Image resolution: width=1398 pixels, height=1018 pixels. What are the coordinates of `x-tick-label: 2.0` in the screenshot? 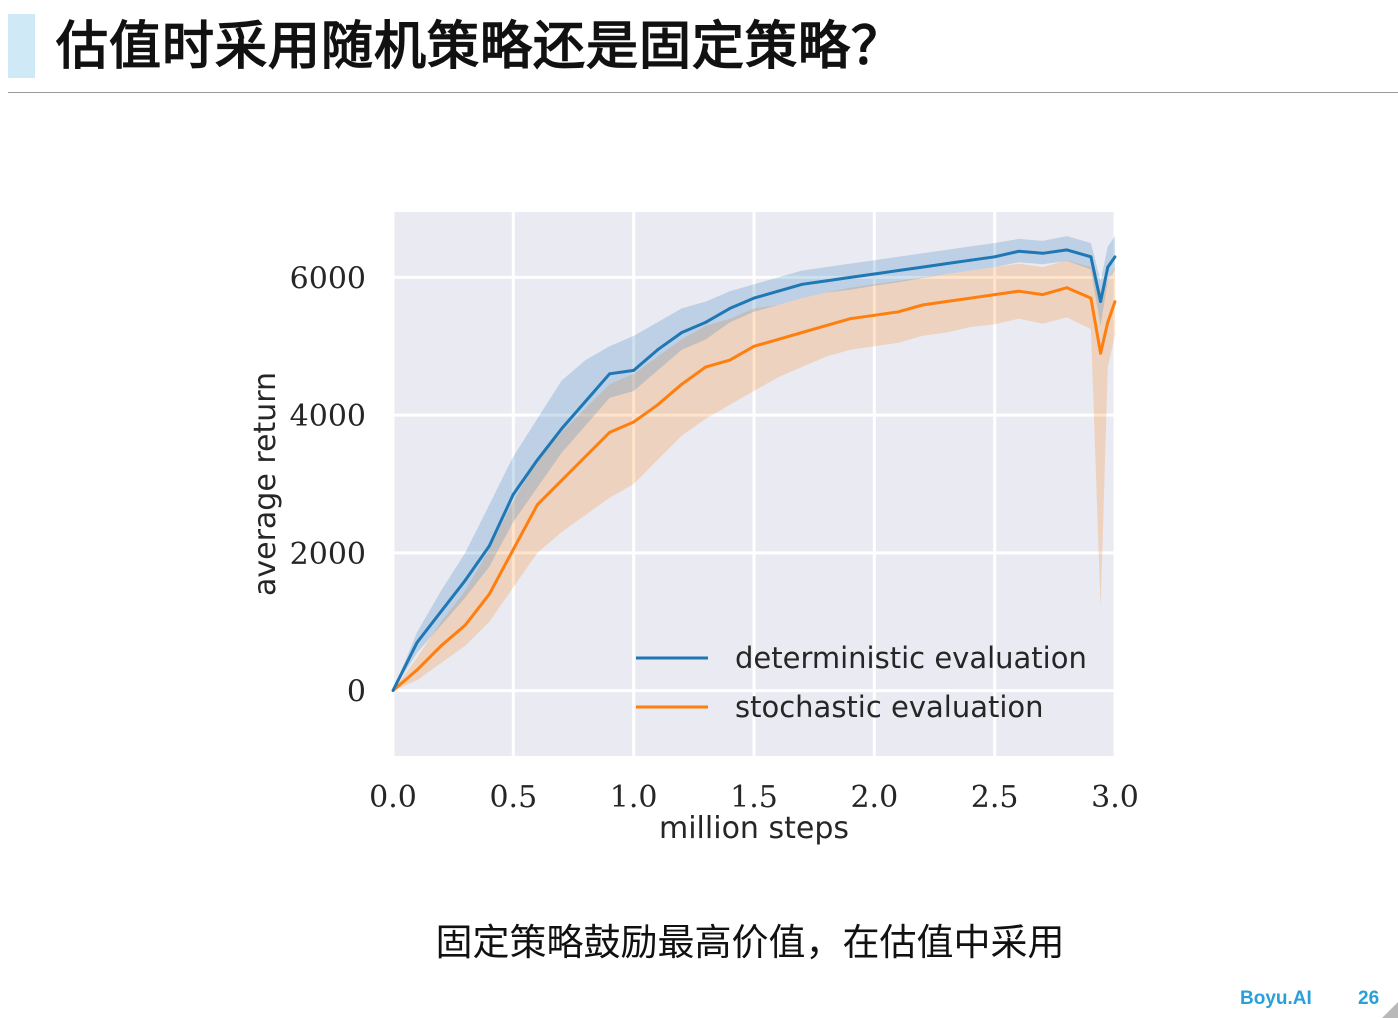 It's located at (874, 797).